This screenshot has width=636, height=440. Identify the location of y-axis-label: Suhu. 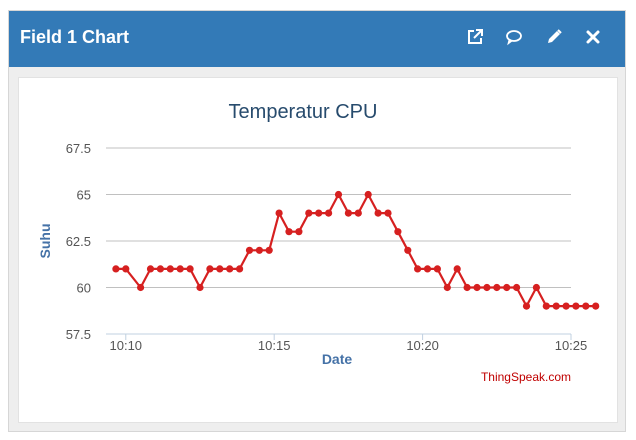
(45, 241).